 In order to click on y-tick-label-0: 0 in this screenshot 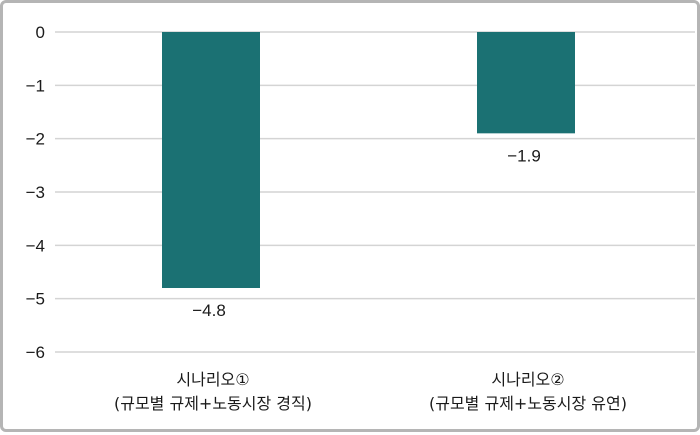, I will do `click(40, 32)`.